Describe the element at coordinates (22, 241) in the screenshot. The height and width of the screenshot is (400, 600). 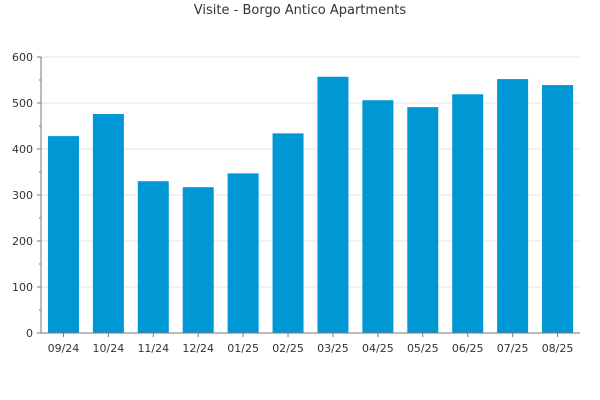
I see `y-tick-label: 200` at that location.